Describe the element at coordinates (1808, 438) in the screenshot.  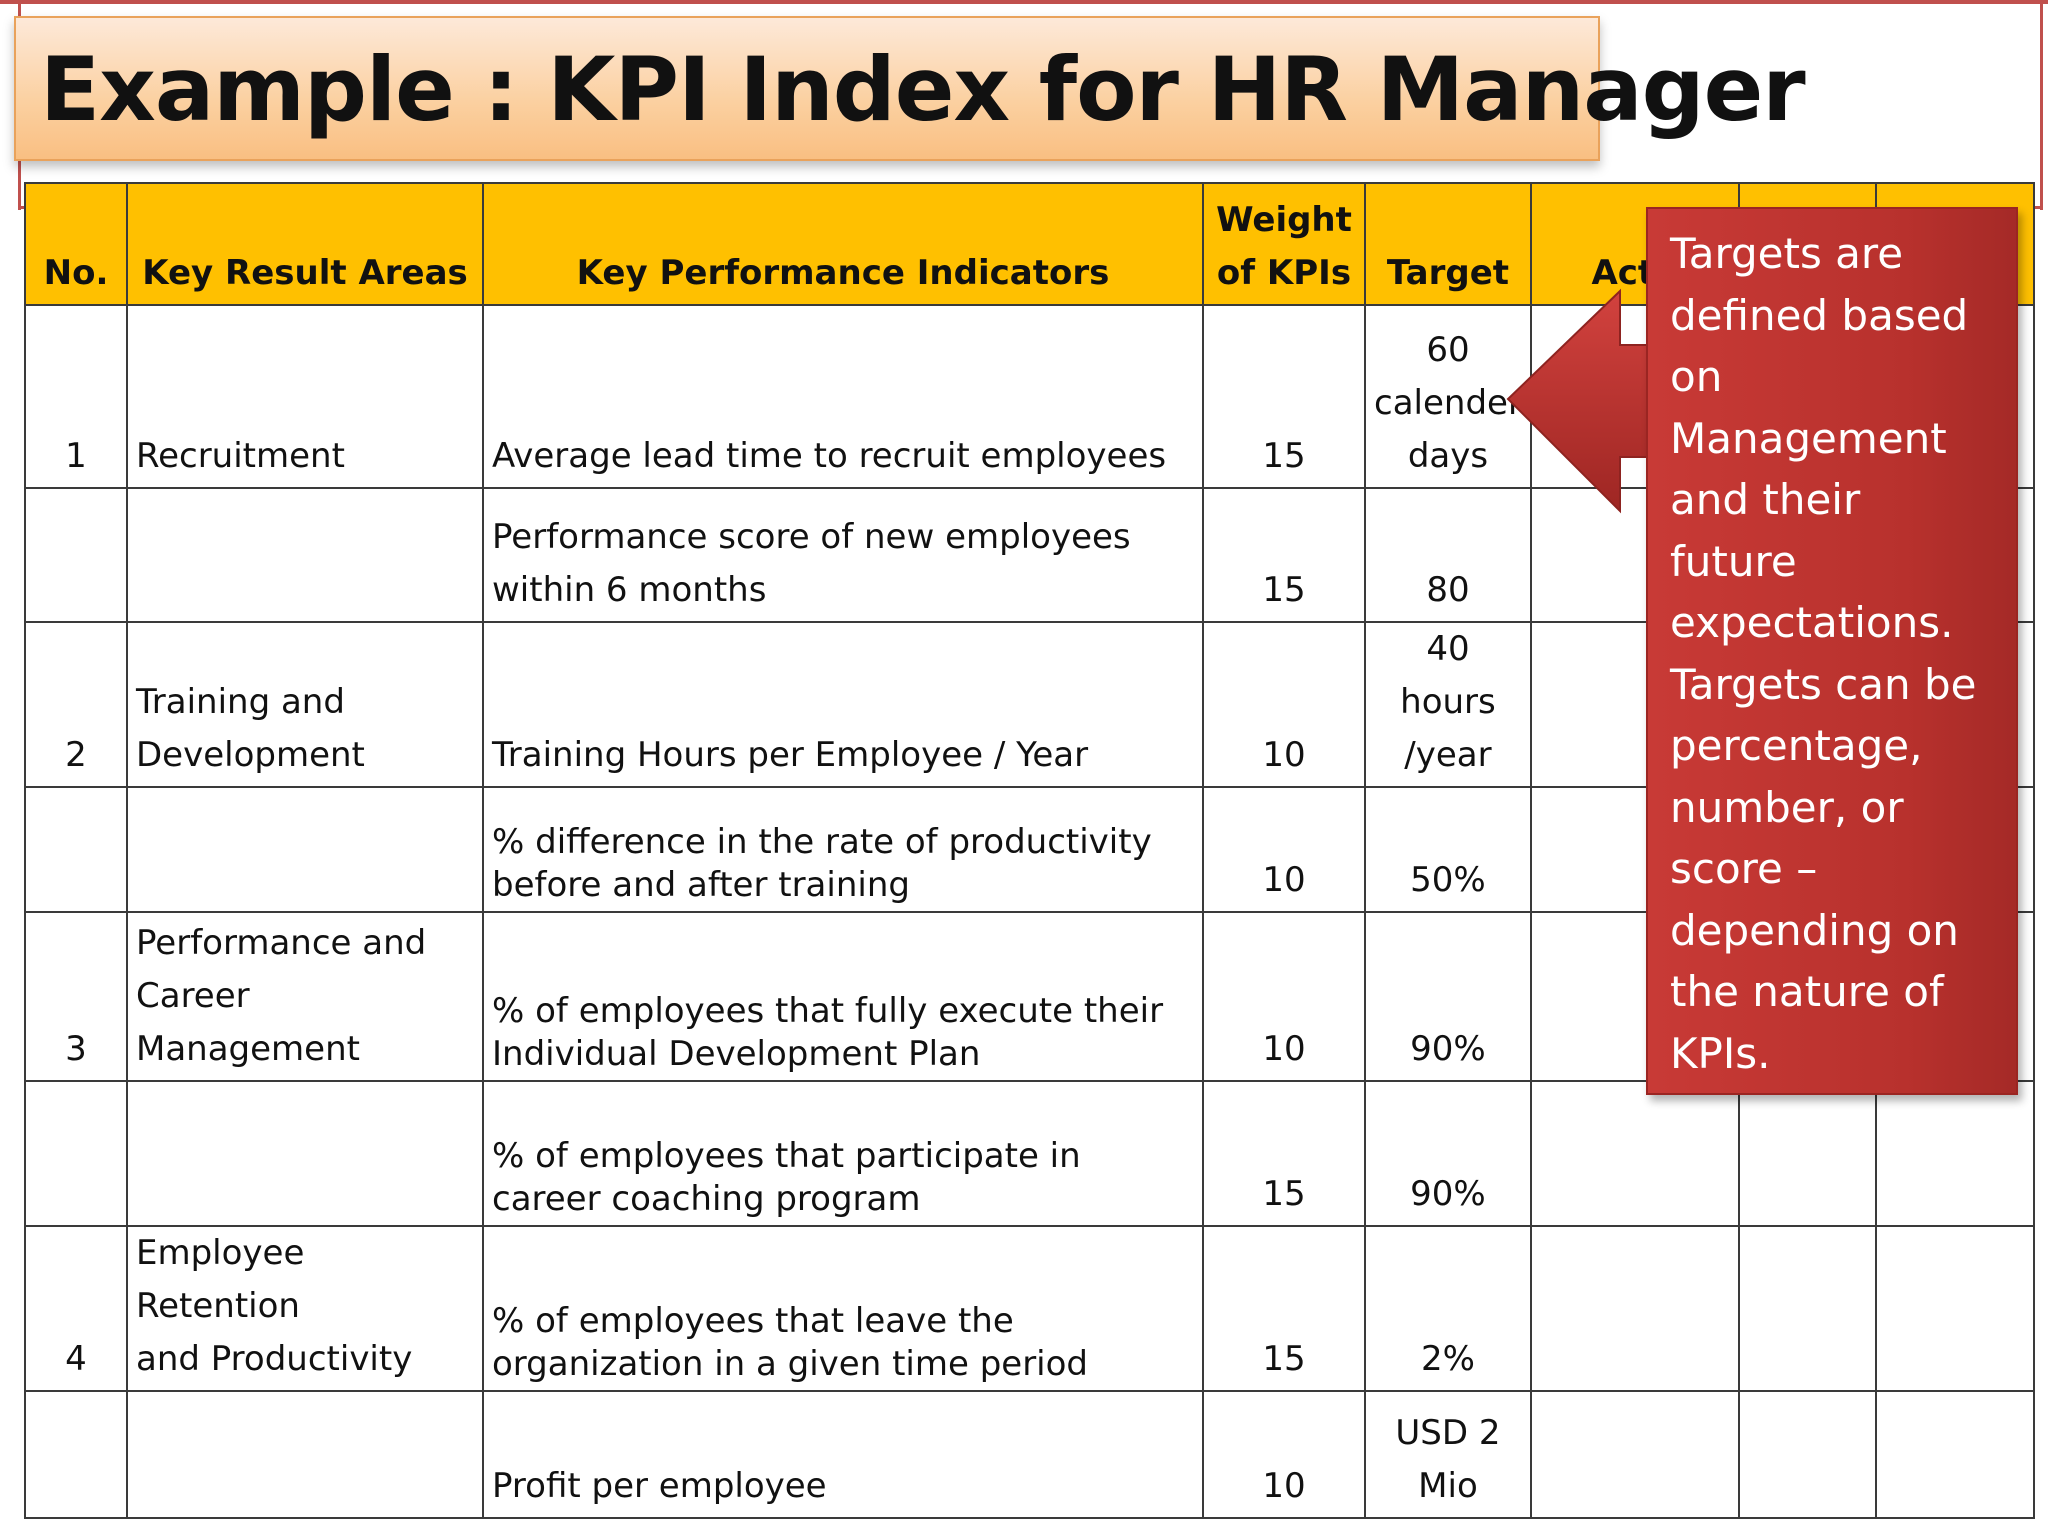
I see `callout-line: Management` at that location.